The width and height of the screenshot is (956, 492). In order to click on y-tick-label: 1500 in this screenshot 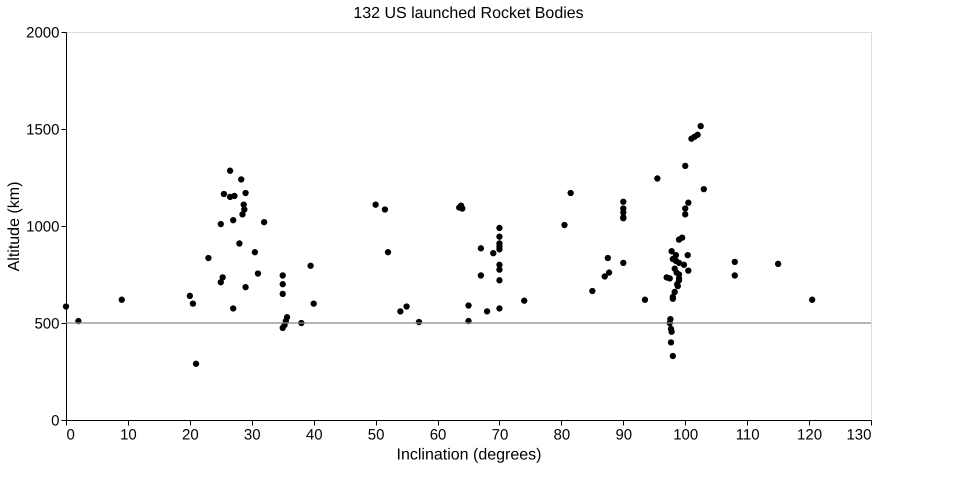, I will do `click(43, 130)`.